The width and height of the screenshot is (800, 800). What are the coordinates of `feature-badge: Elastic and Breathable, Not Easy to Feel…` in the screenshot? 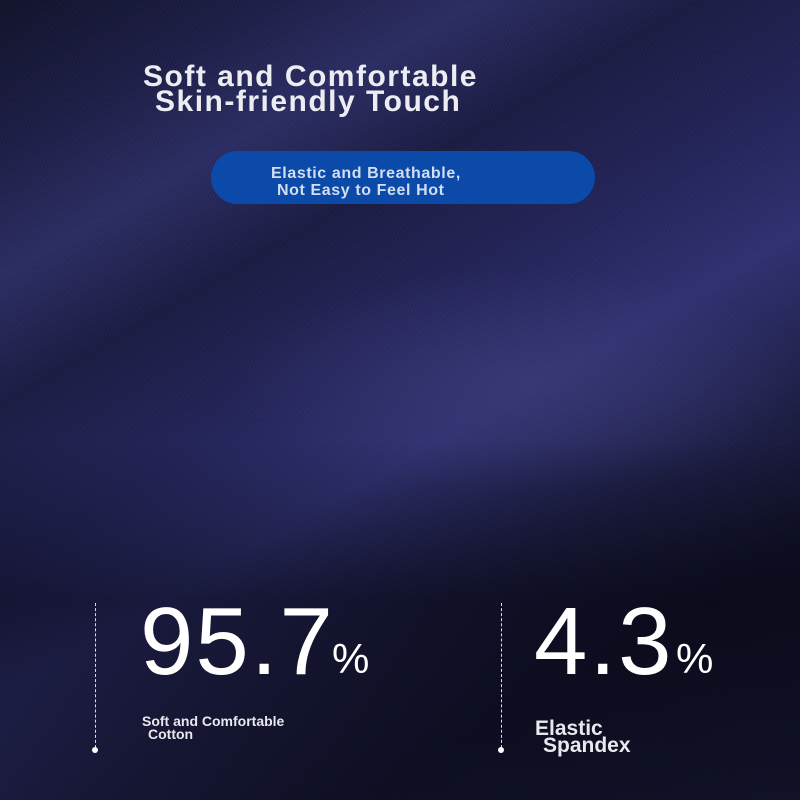 It's located at (403, 177).